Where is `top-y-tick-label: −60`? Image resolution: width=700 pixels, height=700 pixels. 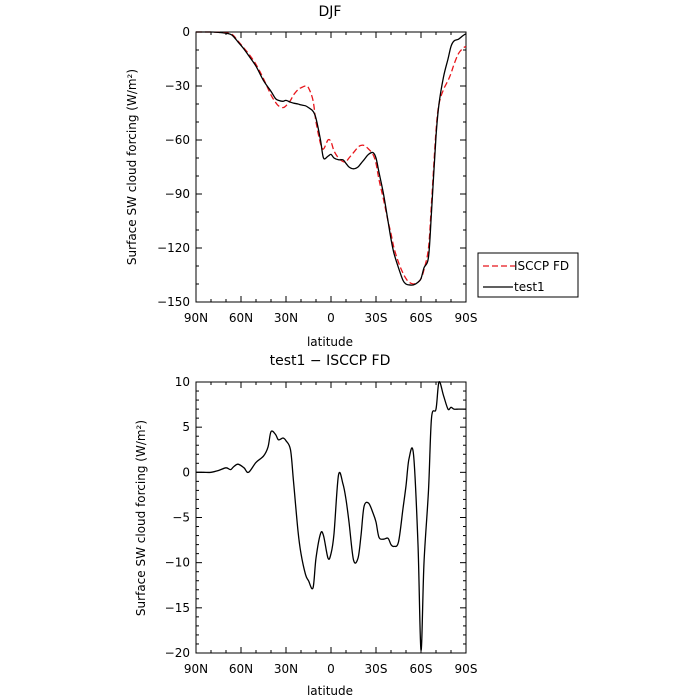 top-y-tick-label: −60 is located at coordinates (177, 140).